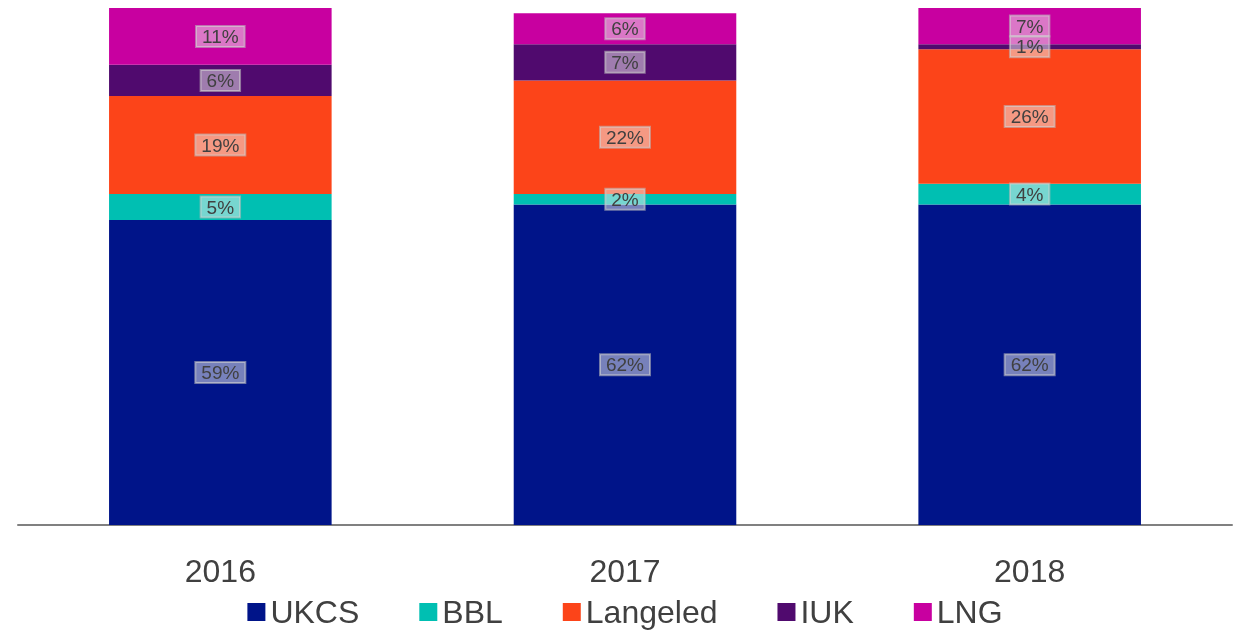  Describe the element at coordinates (969, 612) in the screenshot. I see `legend-label: LNG` at that location.